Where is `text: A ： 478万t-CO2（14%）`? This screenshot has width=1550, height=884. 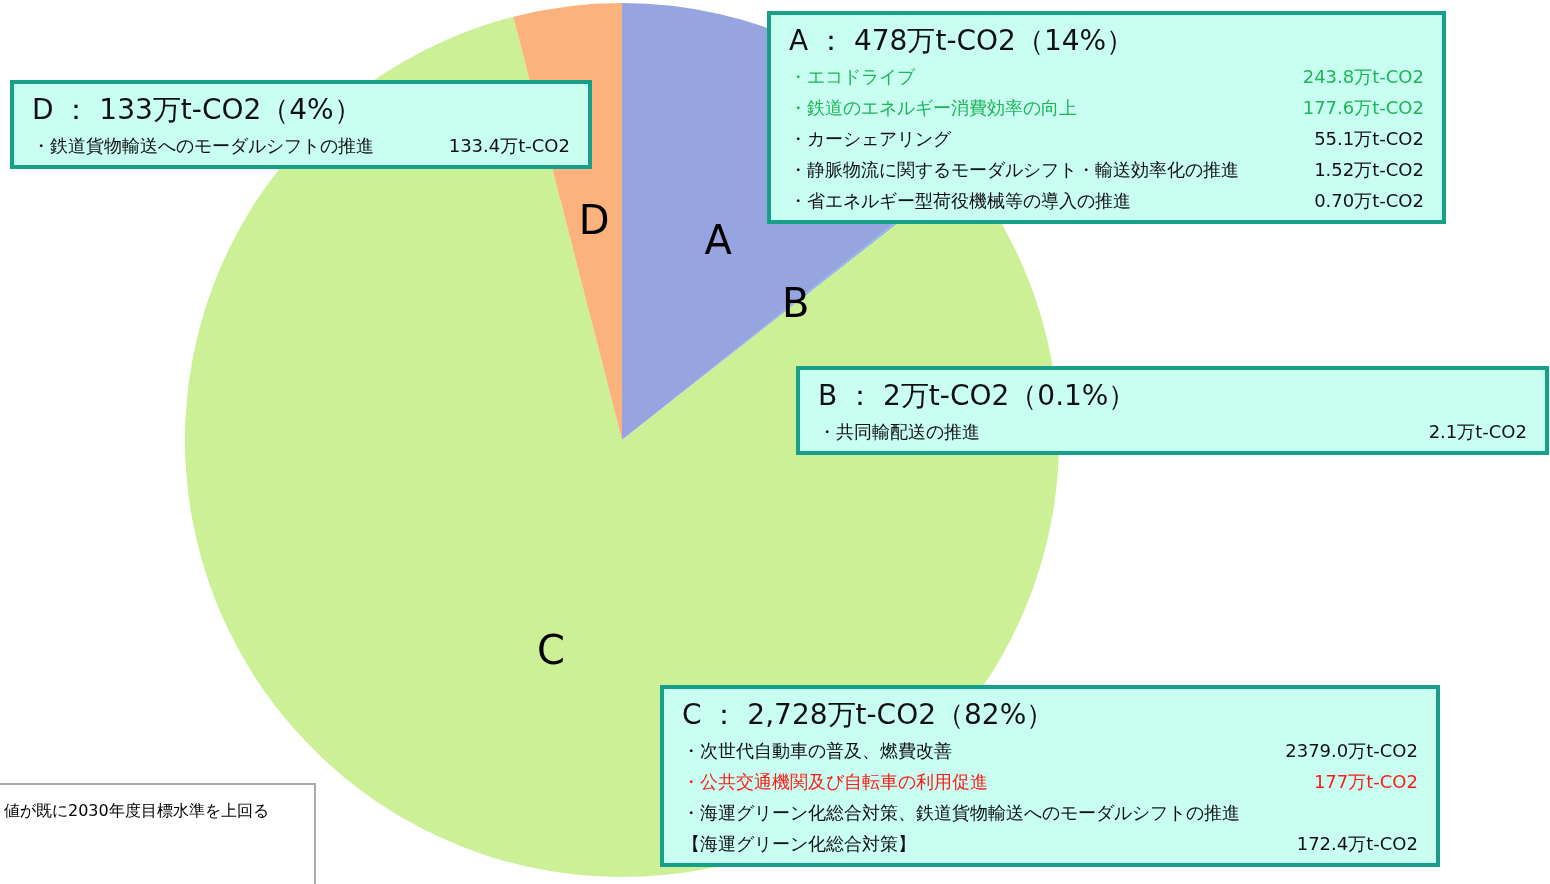
text: A ： 478万t-CO2（14%） is located at coordinates (962, 41).